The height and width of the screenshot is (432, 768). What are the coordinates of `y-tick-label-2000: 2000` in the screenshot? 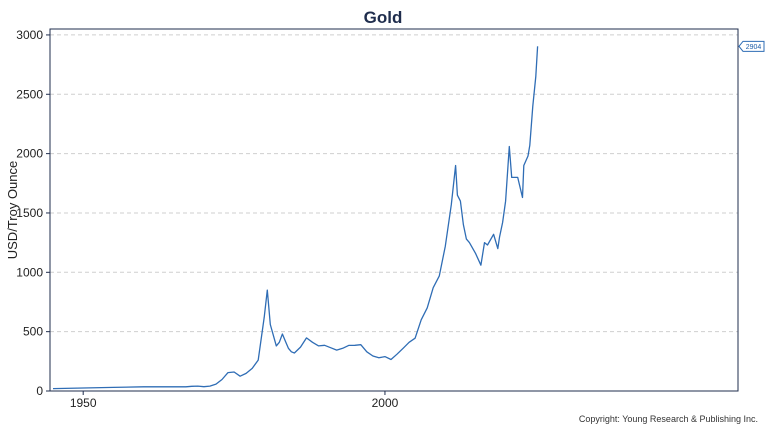 It's located at (29, 154).